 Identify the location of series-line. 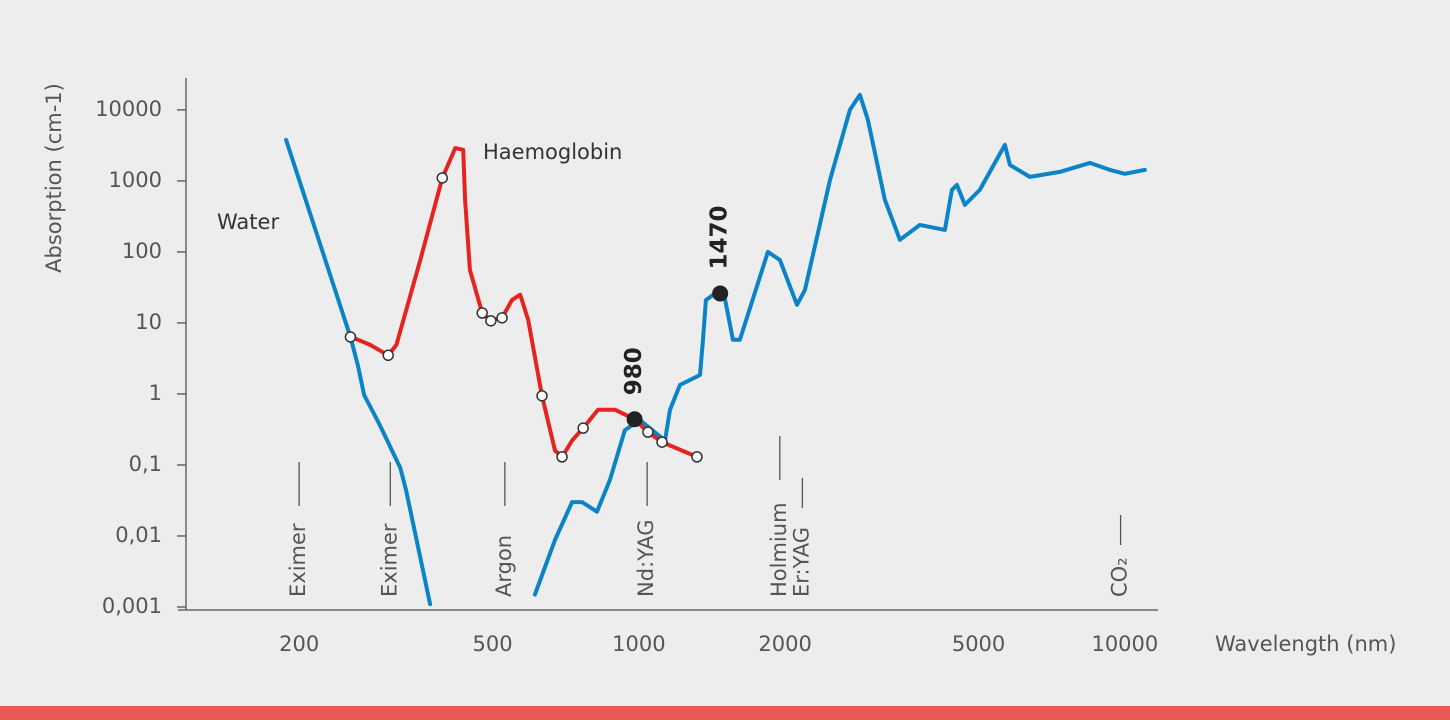
(523, 302).